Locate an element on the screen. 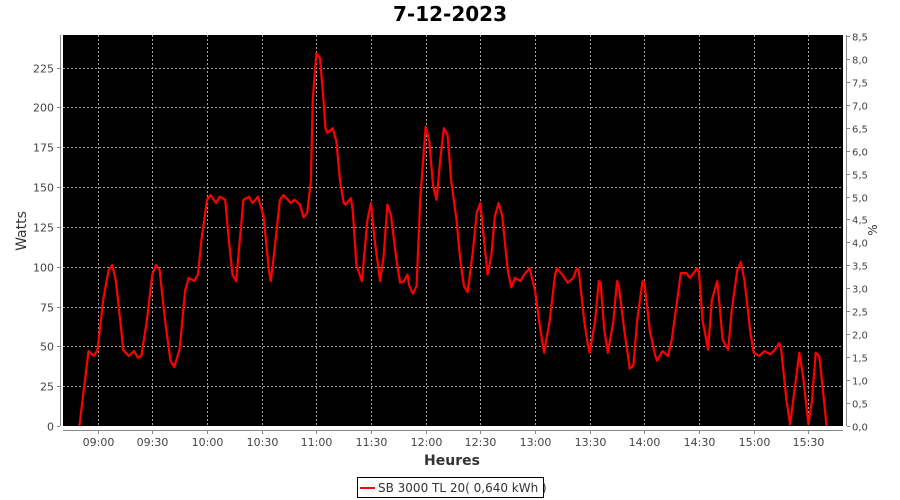 This screenshot has height=500, width=900. y2-tick-label: 1,5 is located at coordinates (860, 359).